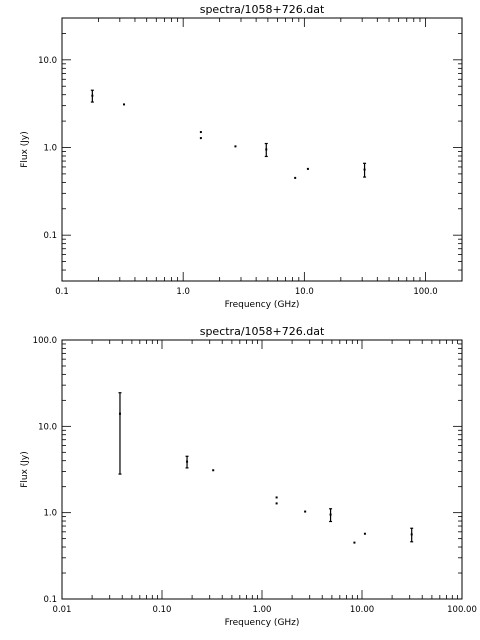 The height and width of the screenshot is (640, 480). What do you see at coordinates (183, 292) in the screenshot?
I see `x-tick-label: 1.0` at bounding box center [183, 292].